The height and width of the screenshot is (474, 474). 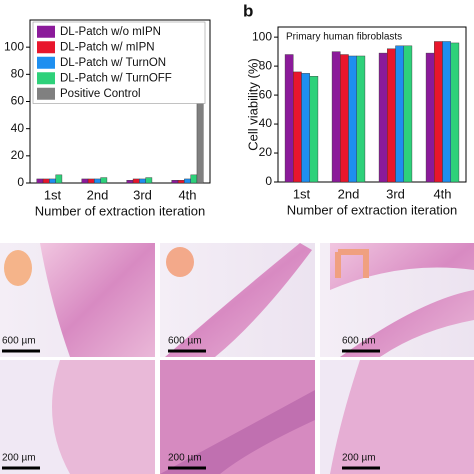 What do you see at coordinates (344, 37) in the screenshot?
I see `chart-title: Primary human fibroblasts` at bounding box center [344, 37].